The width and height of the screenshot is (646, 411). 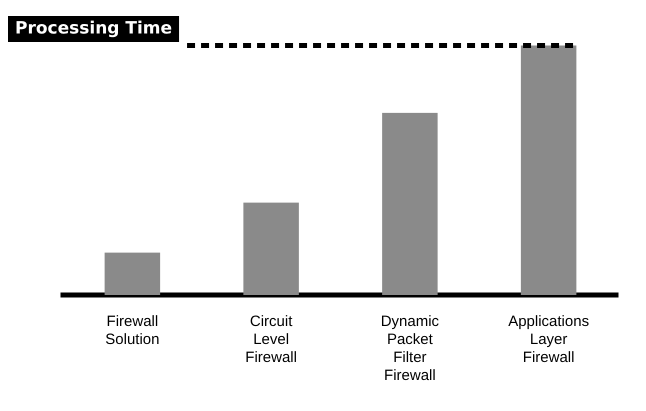 I want to click on chart-title: Processing Time, so click(x=93, y=28).